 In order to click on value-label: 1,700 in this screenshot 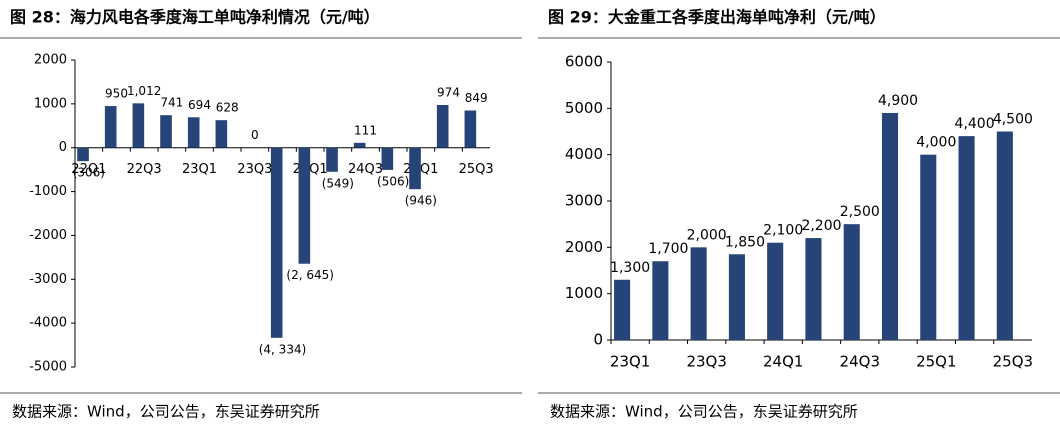, I will do `click(668, 249)`.